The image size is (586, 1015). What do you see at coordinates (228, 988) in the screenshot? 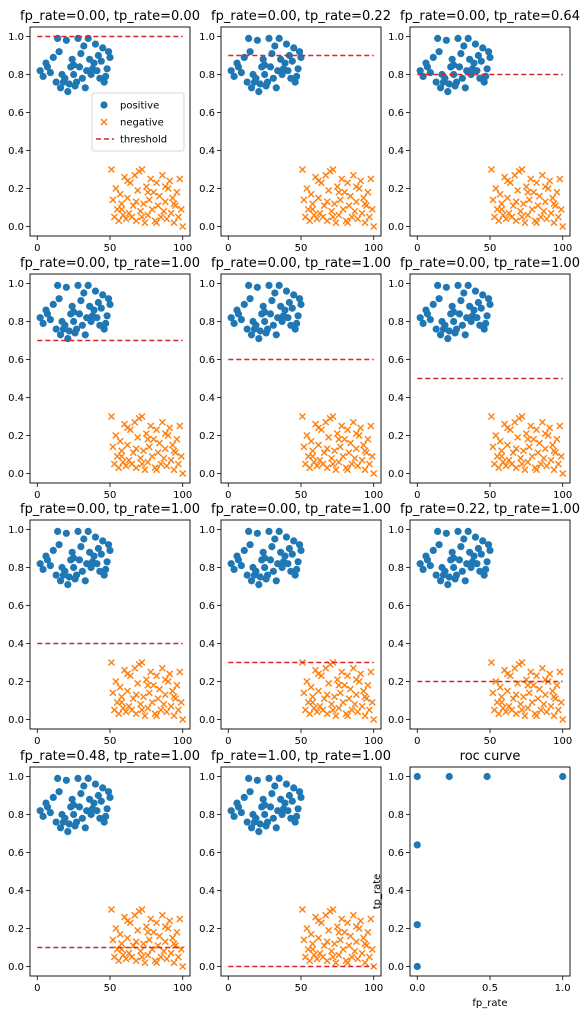
I see `x-tick-label: 0` at bounding box center [228, 988].